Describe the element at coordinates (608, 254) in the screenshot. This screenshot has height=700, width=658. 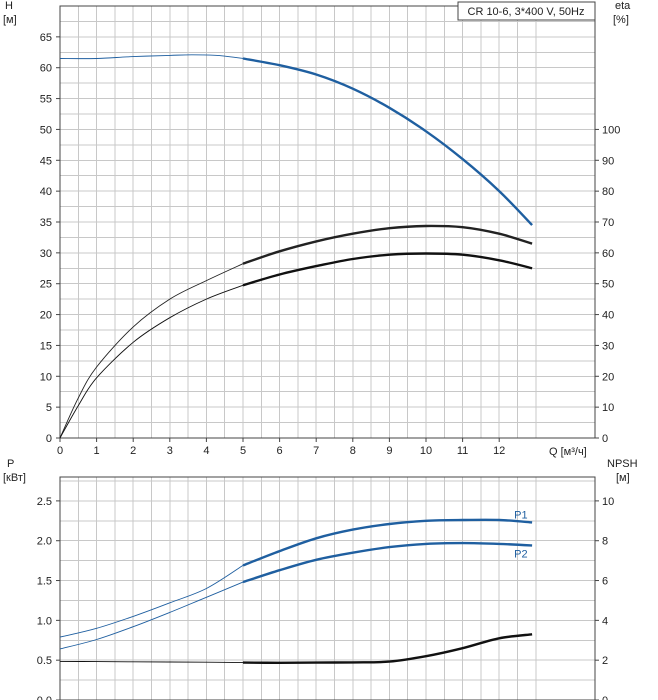
I see `right-tick-label: 60` at that location.